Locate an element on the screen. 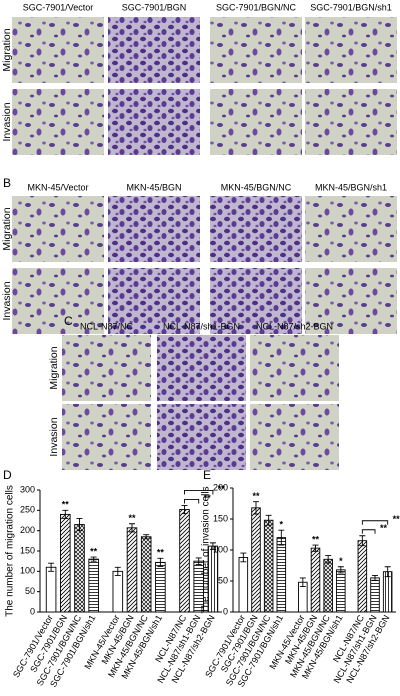 The height and width of the screenshot is (696, 400). column-label: NCL-N87/NC is located at coordinates (107, 326).